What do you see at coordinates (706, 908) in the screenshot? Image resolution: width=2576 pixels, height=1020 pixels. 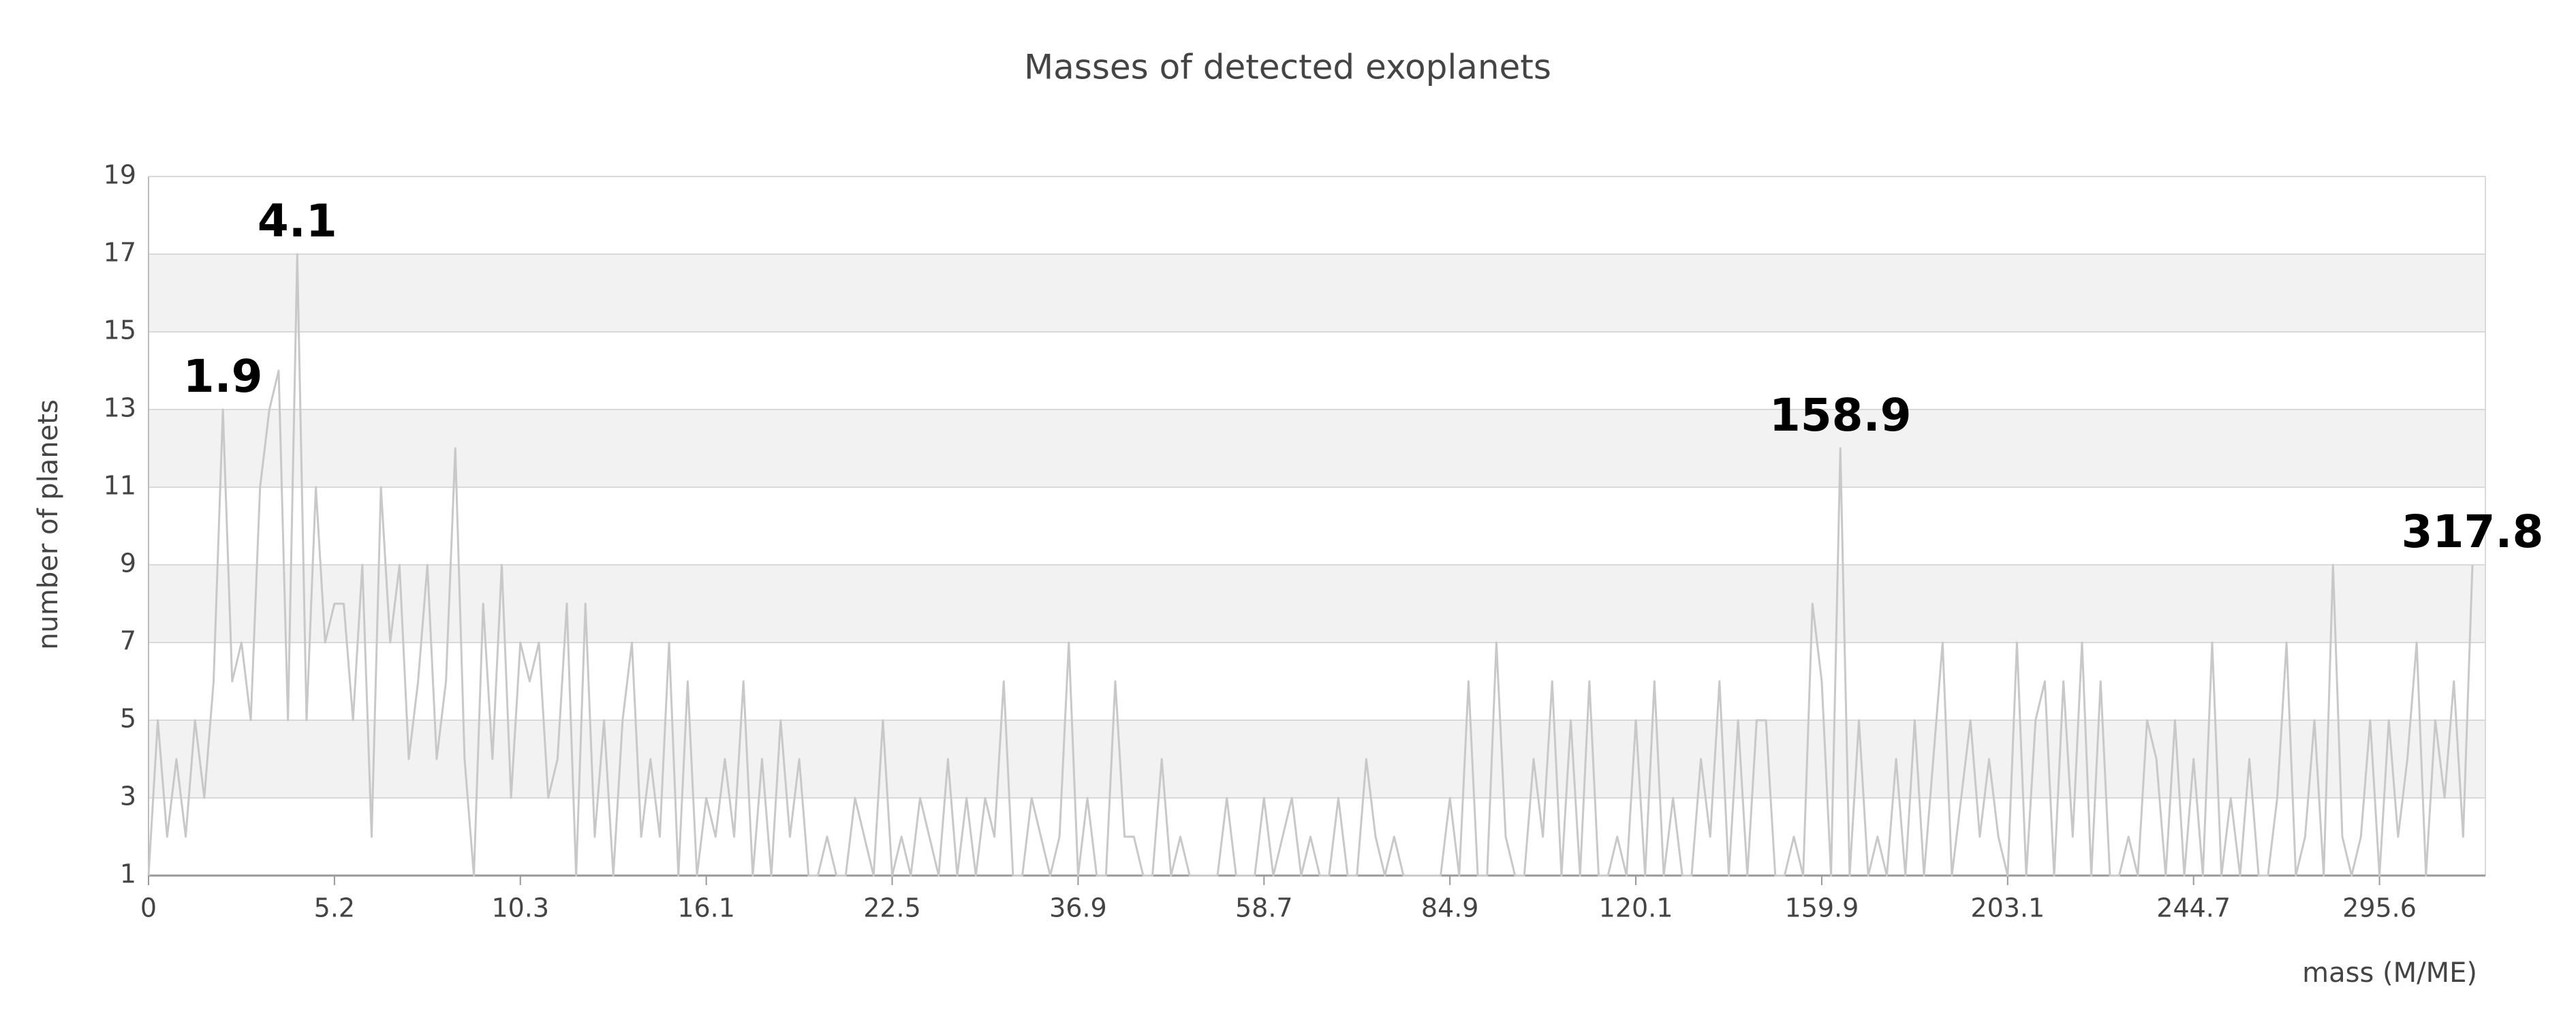 I see `x-tick-label: 16.1` at bounding box center [706, 908].